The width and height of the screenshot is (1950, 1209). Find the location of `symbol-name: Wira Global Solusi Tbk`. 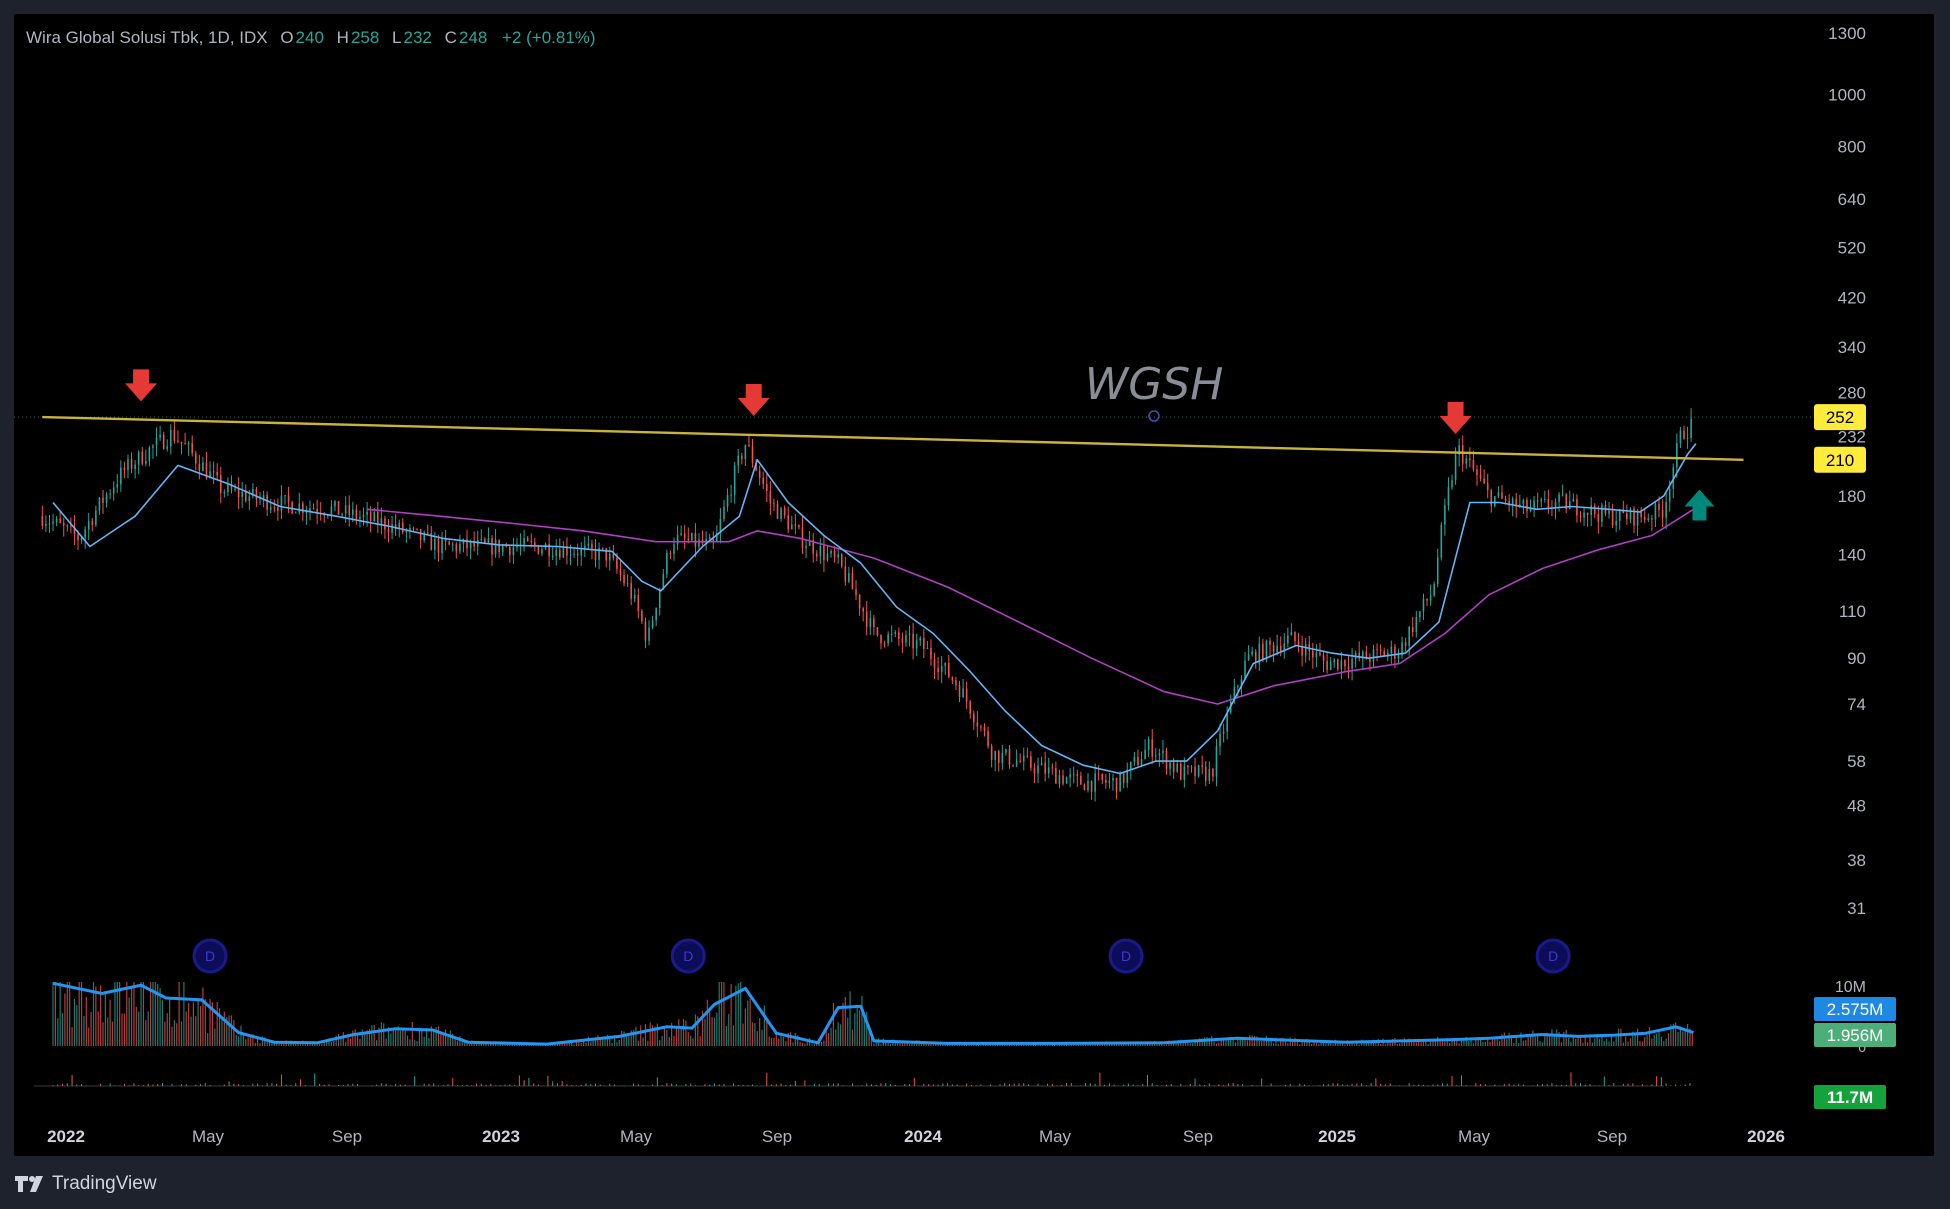

symbol-name: Wira Global Solusi Tbk is located at coordinates (112, 37).